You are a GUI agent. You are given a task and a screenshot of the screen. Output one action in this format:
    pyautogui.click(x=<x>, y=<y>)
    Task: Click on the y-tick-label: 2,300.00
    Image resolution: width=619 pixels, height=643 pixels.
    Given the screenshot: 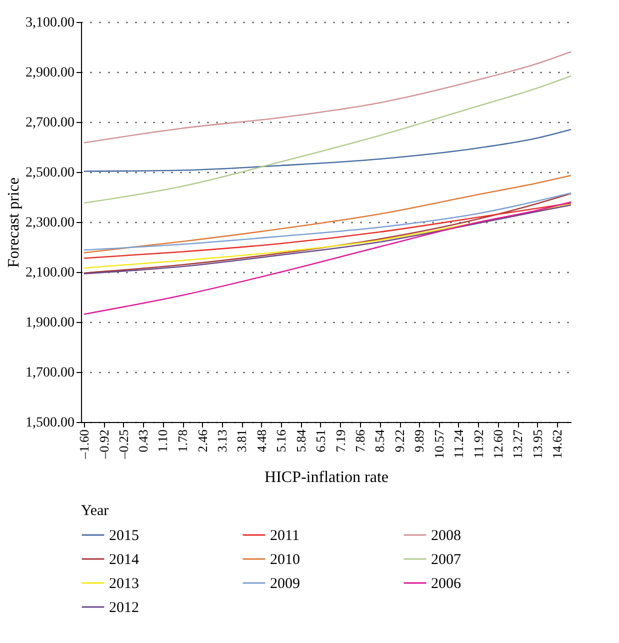 What is the action you would take?
    pyautogui.click(x=50, y=223)
    